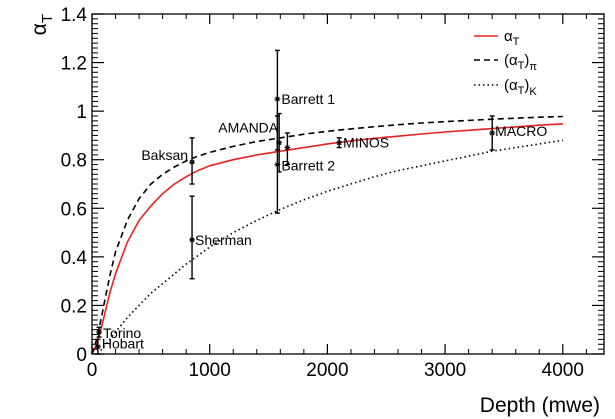  Describe the element at coordinates (123, 344) in the screenshot. I see `point-label: Hobart` at that location.